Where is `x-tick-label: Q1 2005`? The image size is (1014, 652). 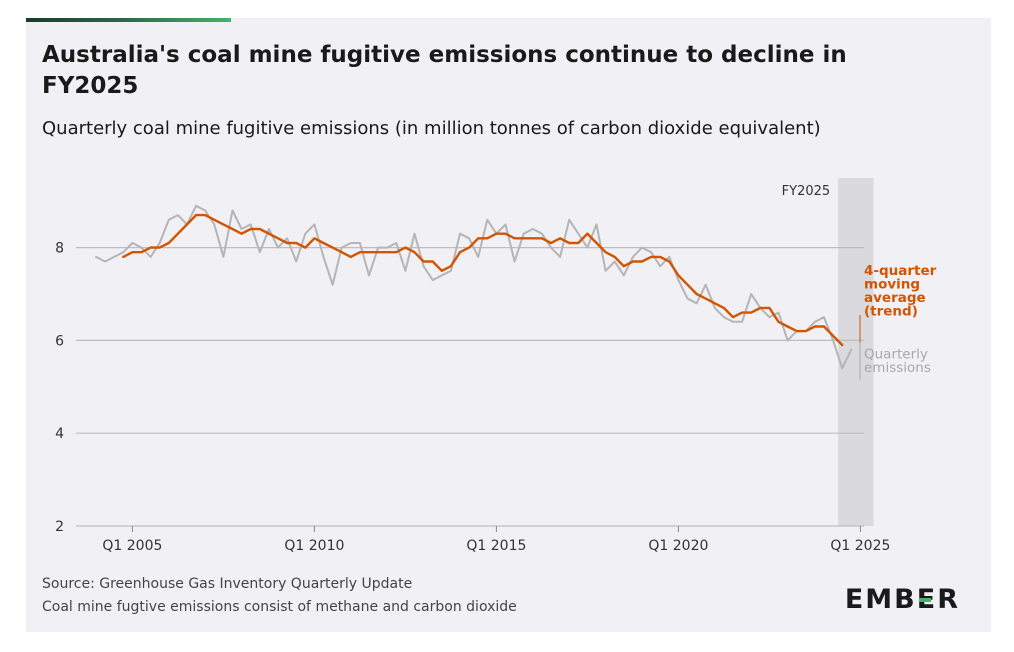
x-tick-label: Q1 2005 is located at coordinates (132, 546).